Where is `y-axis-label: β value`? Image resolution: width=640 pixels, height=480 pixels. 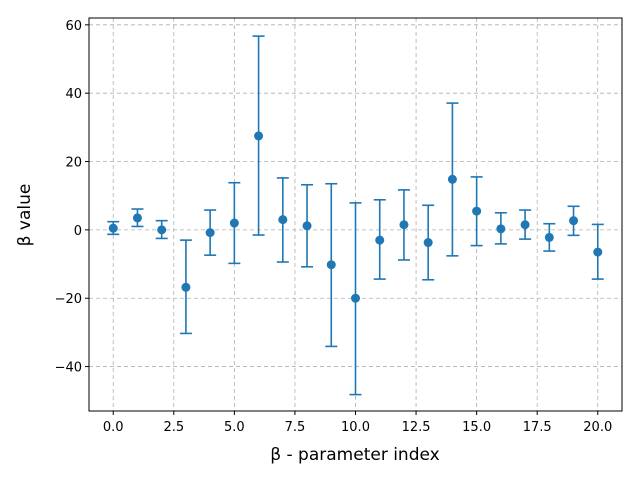 y-axis-label: β value is located at coordinates (25, 215).